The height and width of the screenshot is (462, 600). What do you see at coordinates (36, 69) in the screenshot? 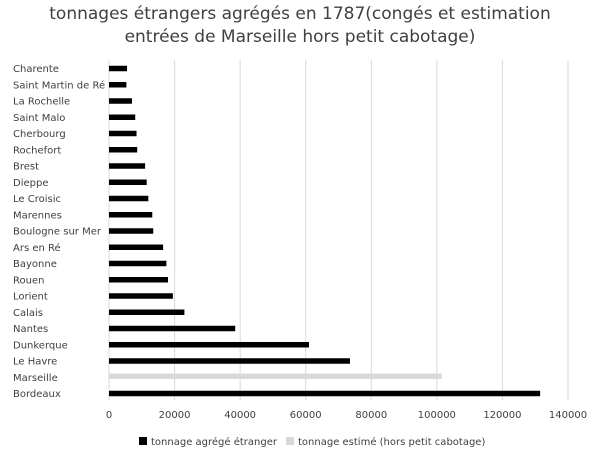
I see `category-label-0: Charente` at bounding box center [36, 69].